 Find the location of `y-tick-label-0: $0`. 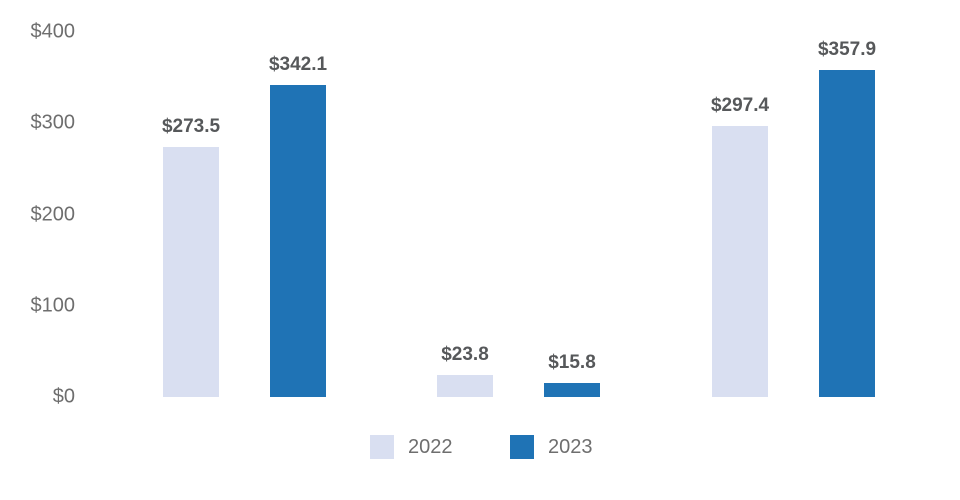

y-tick-label-0: $0 is located at coordinates (63, 396).